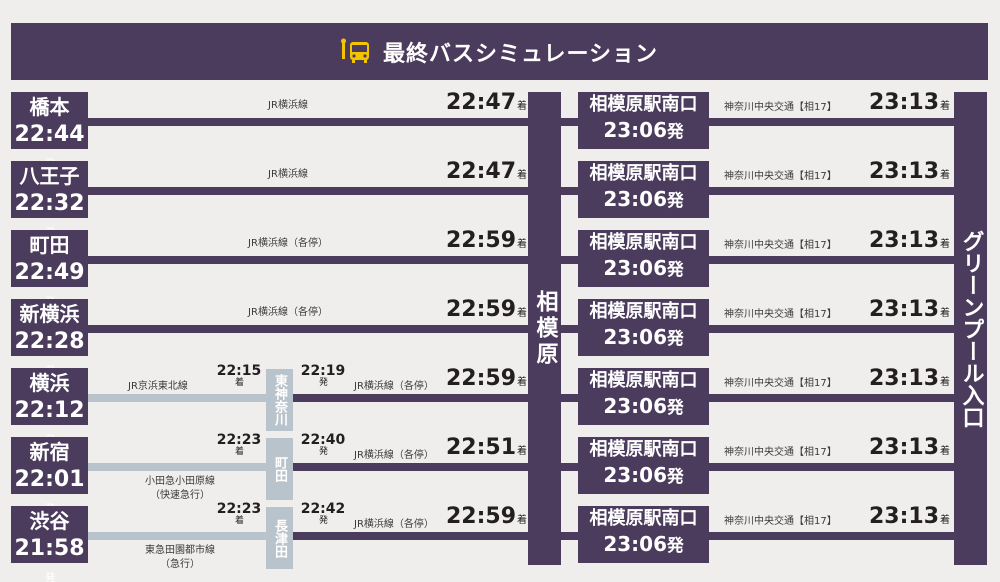 The image size is (1000, 582). What do you see at coordinates (49, 245) in the screenshot?
I see `origin-name: 町田` at bounding box center [49, 245].